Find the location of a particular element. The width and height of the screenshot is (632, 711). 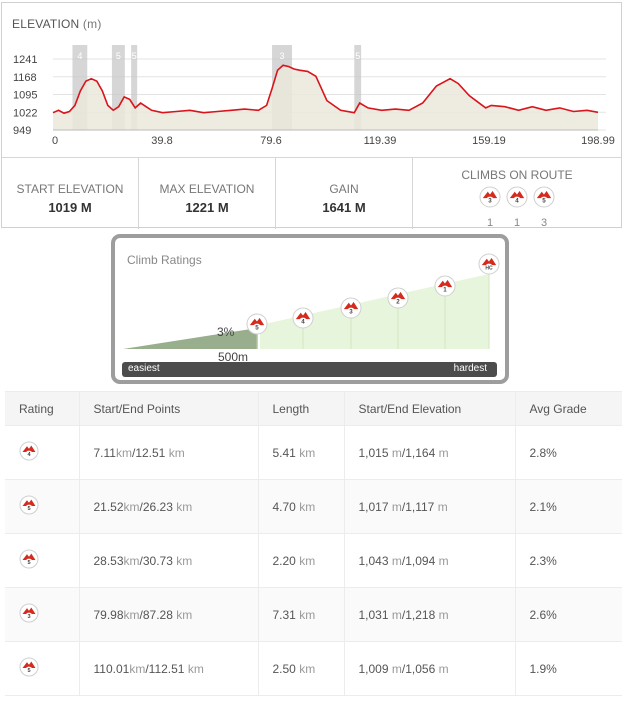

start-end-points-cell: 79.98km/87.28 km is located at coordinates (169, 614).